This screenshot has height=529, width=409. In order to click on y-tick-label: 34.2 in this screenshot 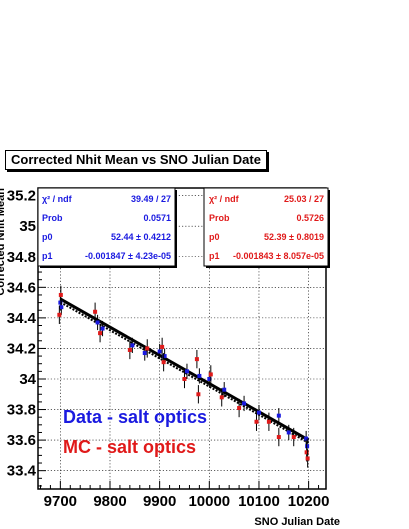, I will do `click(21, 348)`.